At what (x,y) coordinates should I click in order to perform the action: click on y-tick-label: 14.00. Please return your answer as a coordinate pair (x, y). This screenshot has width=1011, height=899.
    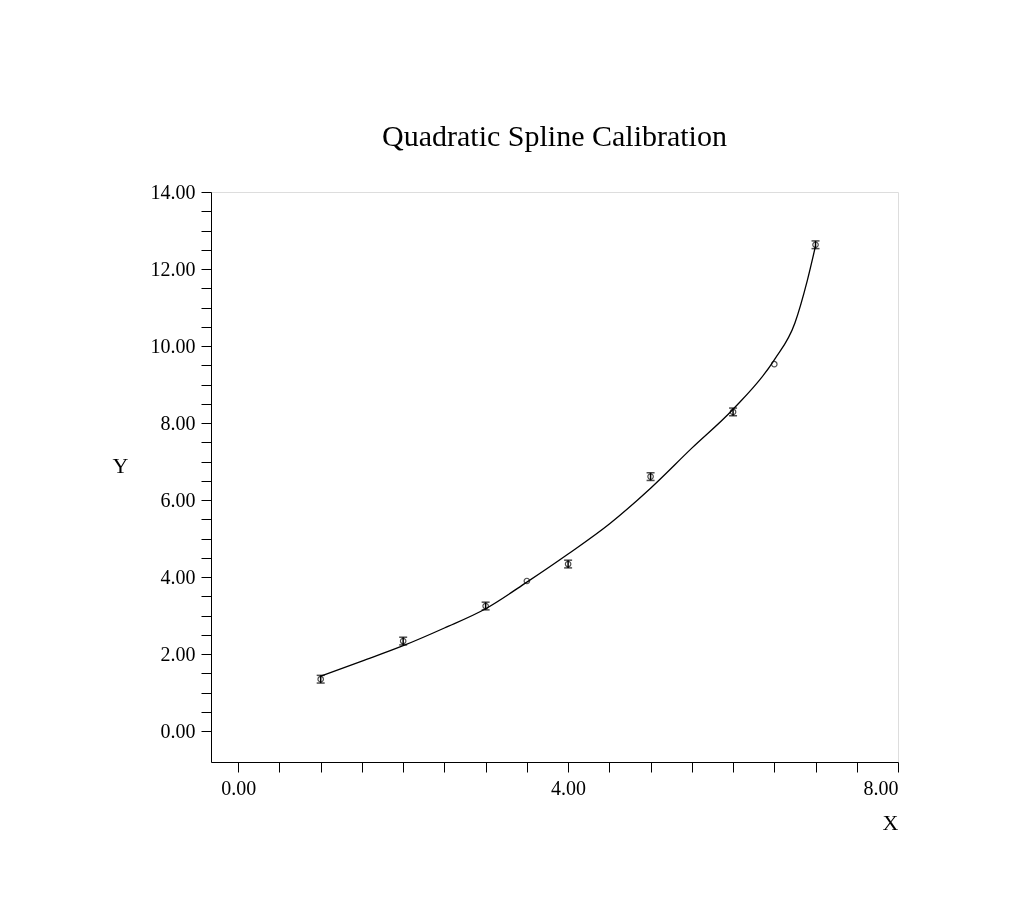
    Looking at the image, I should click on (173, 191).